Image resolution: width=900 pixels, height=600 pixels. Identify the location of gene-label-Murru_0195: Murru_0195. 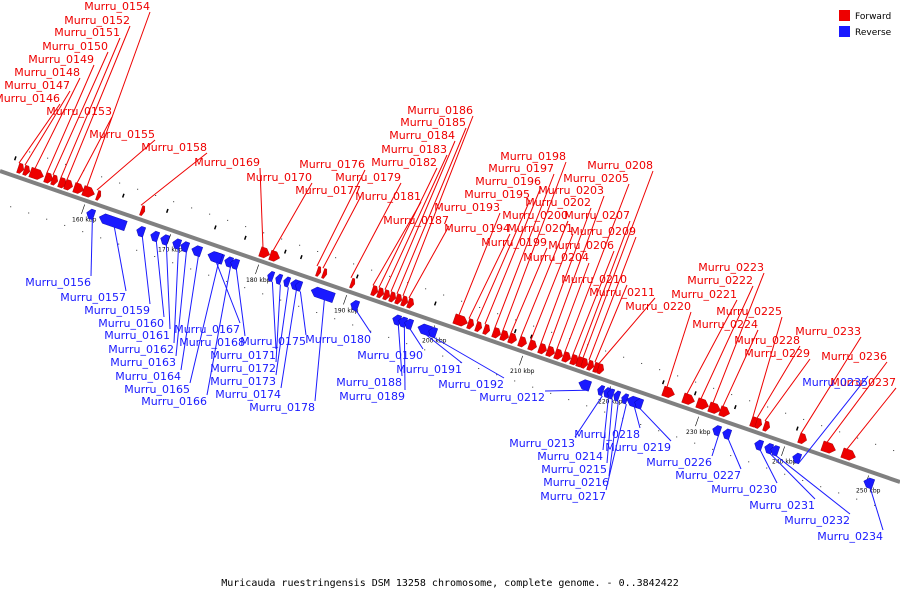
(497, 194).